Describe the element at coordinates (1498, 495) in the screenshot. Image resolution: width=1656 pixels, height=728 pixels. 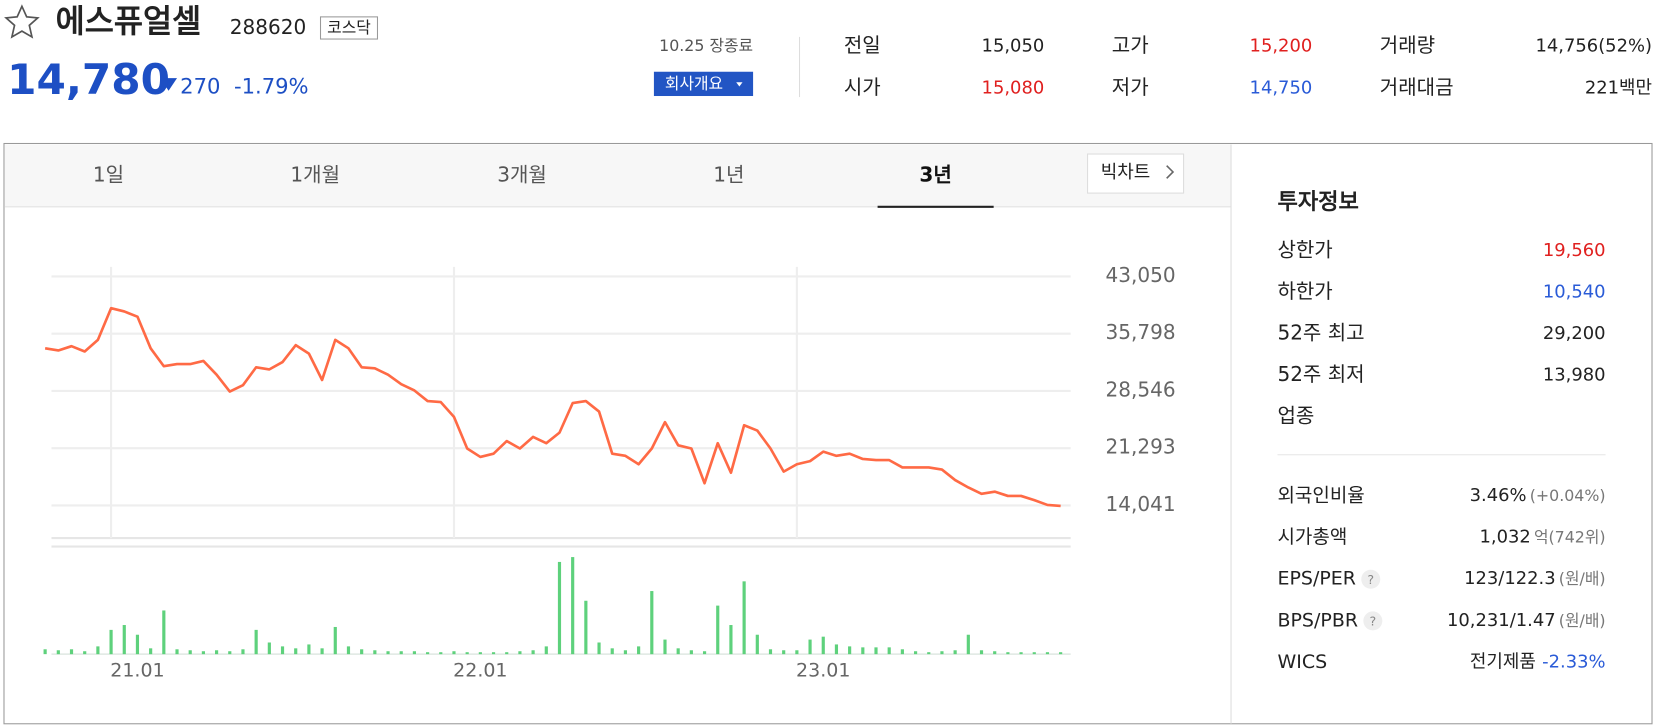
I see `value: 3.46%` at that location.